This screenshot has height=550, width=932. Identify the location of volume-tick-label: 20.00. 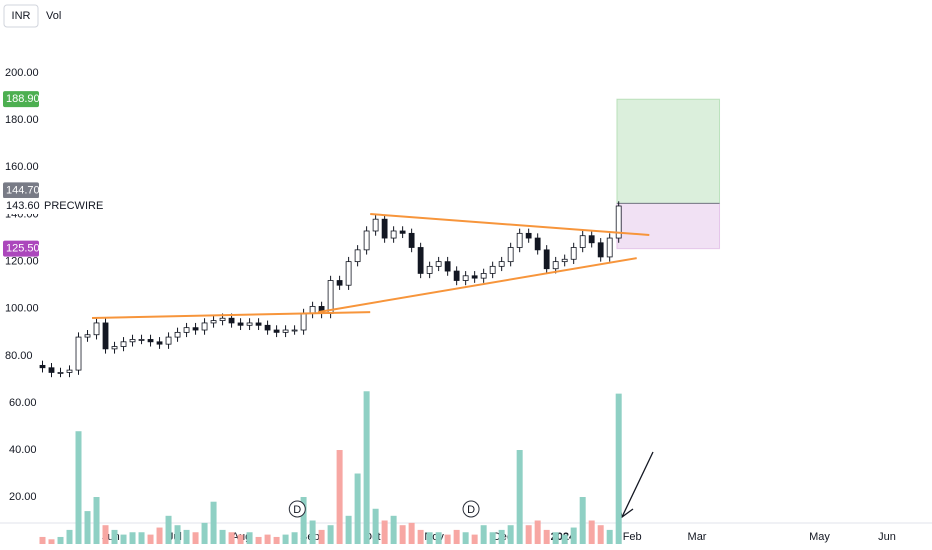
(23, 497).